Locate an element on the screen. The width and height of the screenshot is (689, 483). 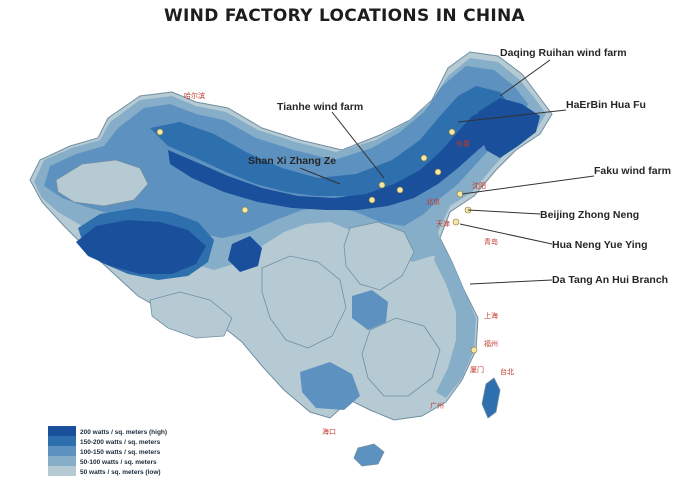
city-label: 厦门 is located at coordinates (477, 369).